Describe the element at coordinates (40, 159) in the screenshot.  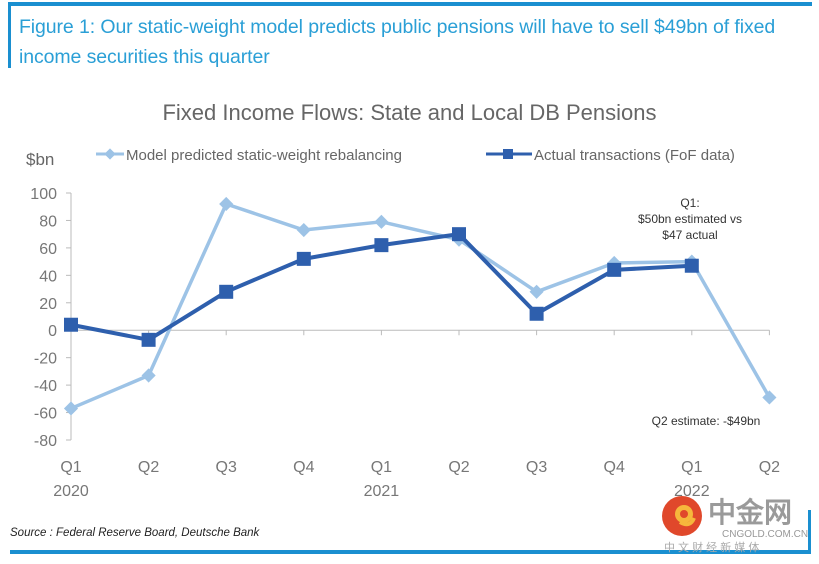
I see `y-axis-unit-label: $bn` at that location.